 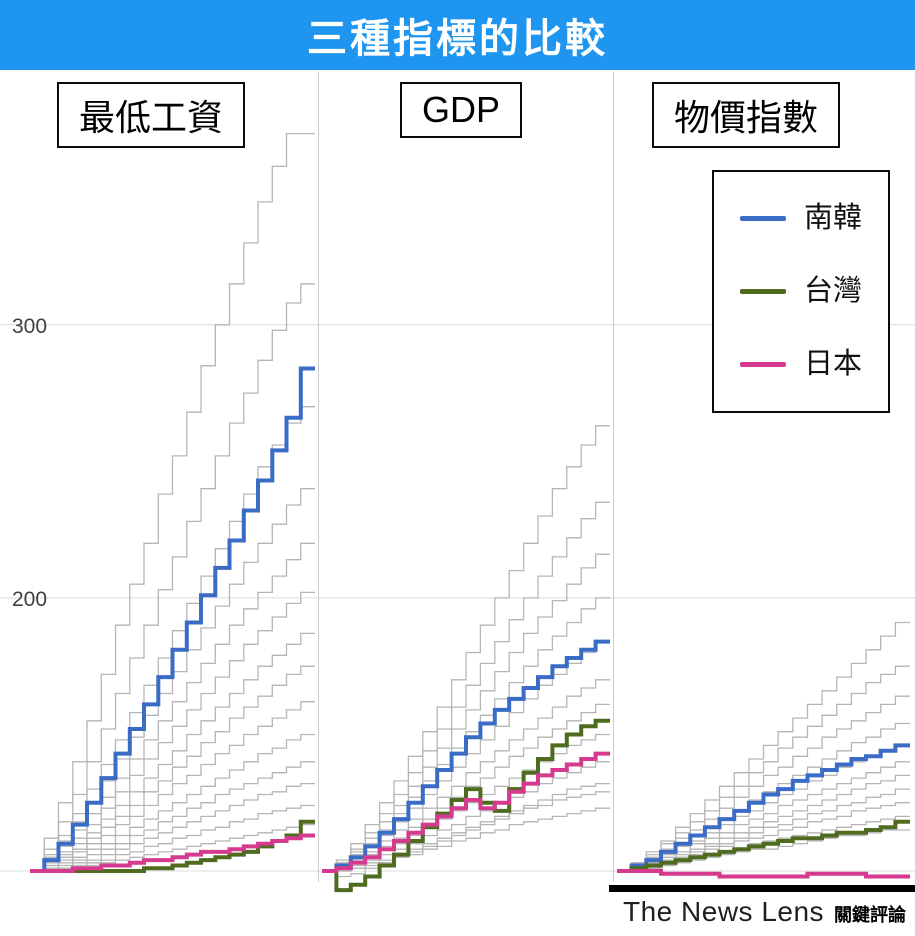 What do you see at coordinates (724, 911) in the screenshot?
I see `brand-name-en: The News Lens` at bounding box center [724, 911].